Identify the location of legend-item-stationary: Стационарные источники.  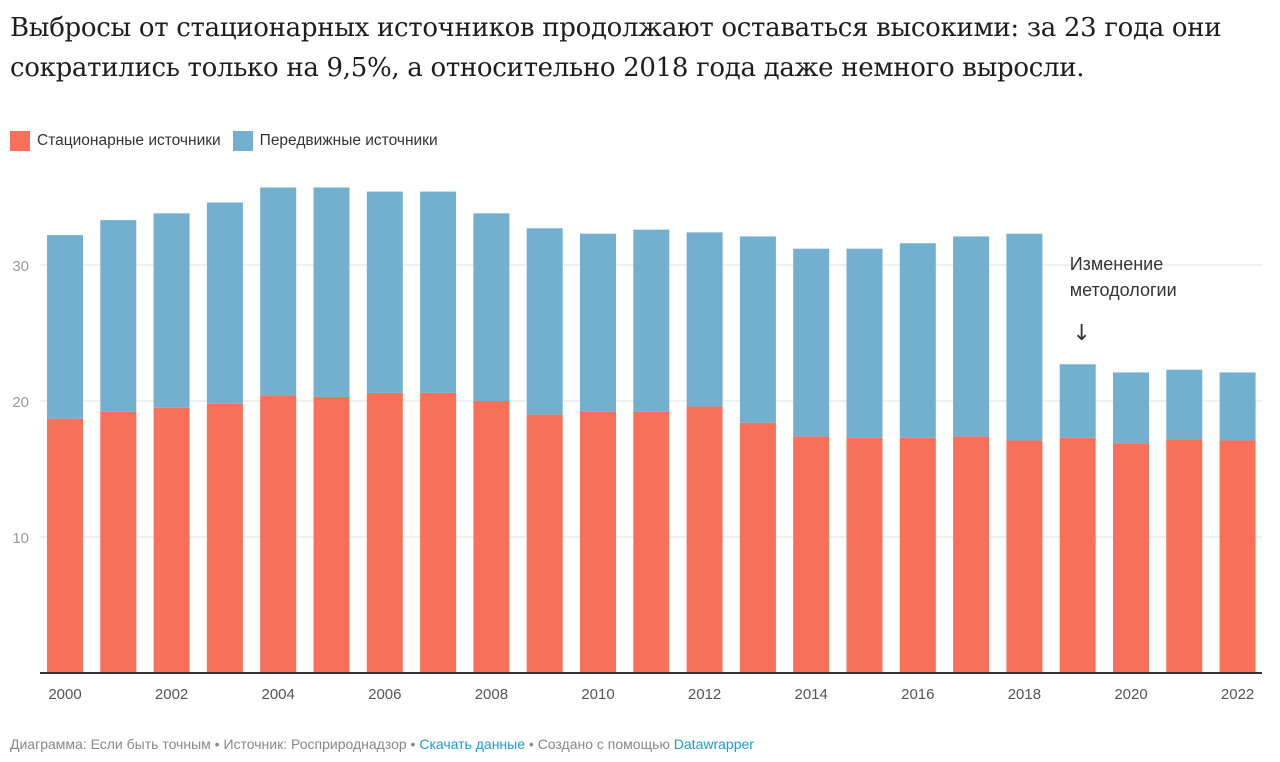
(115, 141).